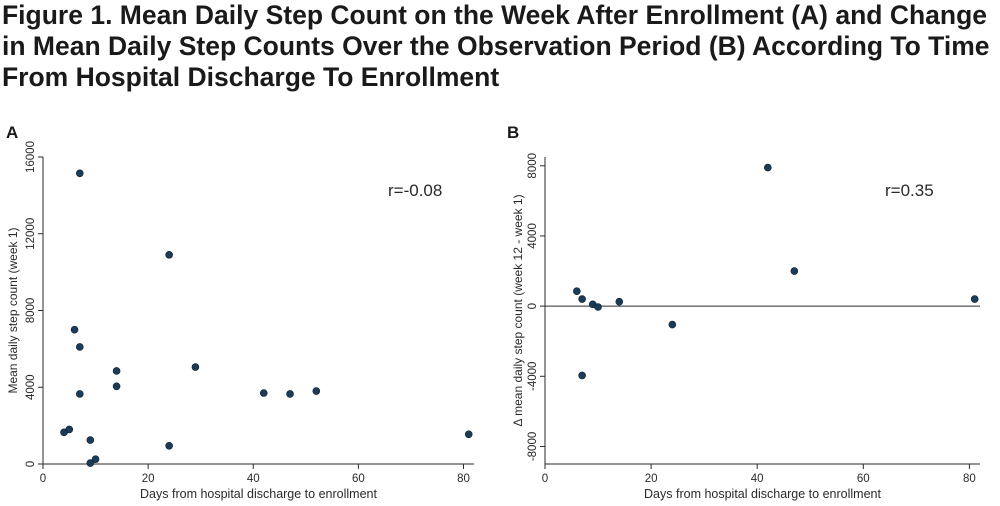  What do you see at coordinates (909, 190) in the screenshot?
I see `correlation-annotation: r=0.35` at bounding box center [909, 190].